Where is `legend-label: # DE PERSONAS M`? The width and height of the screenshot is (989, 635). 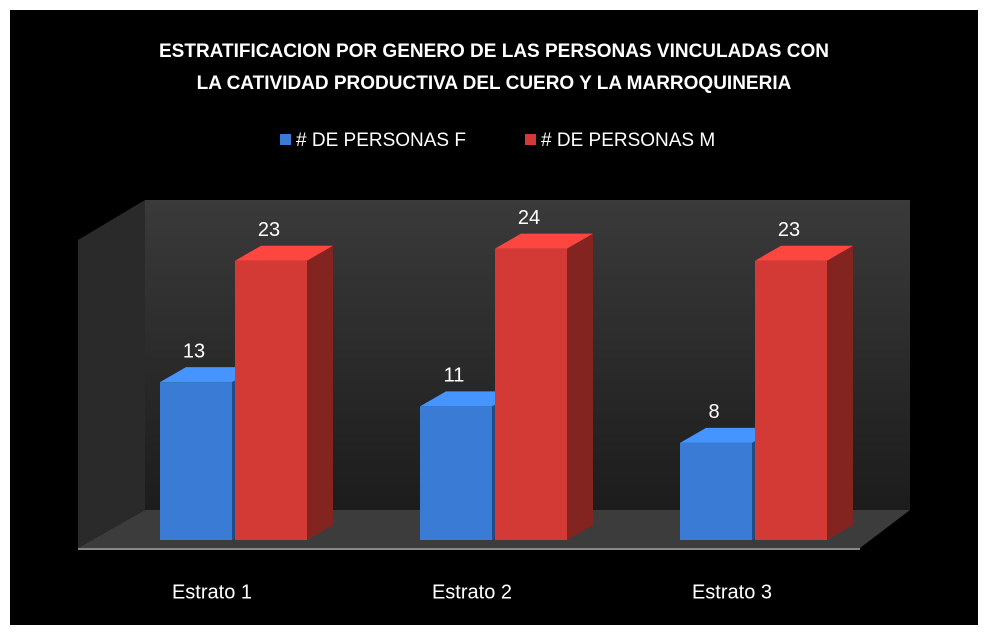
legend-label: # DE PERSONAS M is located at coordinates (628, 140).